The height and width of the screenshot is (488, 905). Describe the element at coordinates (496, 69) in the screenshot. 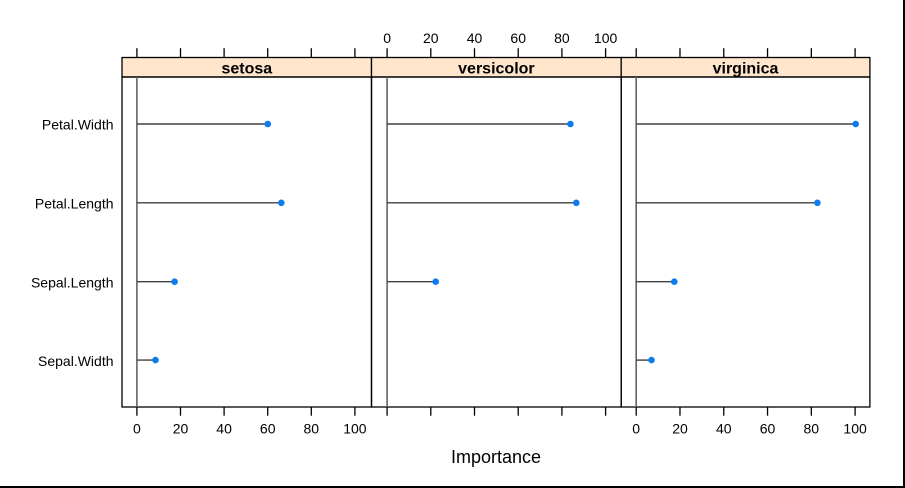

I see `svg-text: versicolor` at that location.